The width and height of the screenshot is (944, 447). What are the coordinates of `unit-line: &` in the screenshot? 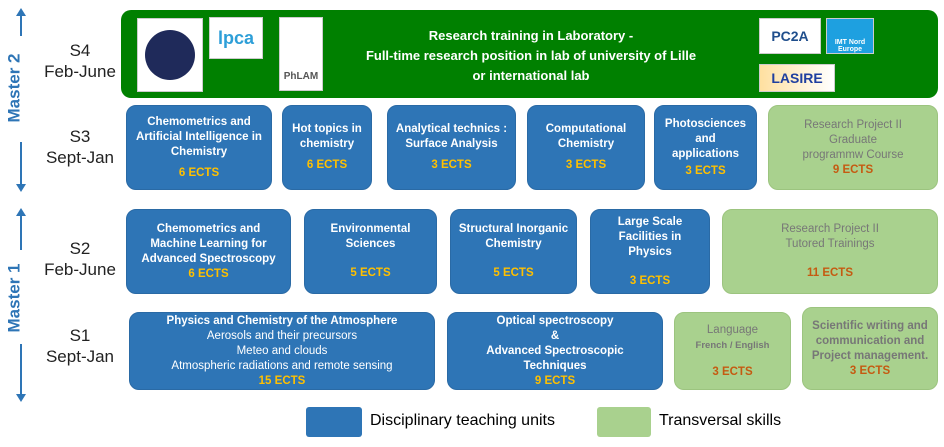 It's located at (555, 335).